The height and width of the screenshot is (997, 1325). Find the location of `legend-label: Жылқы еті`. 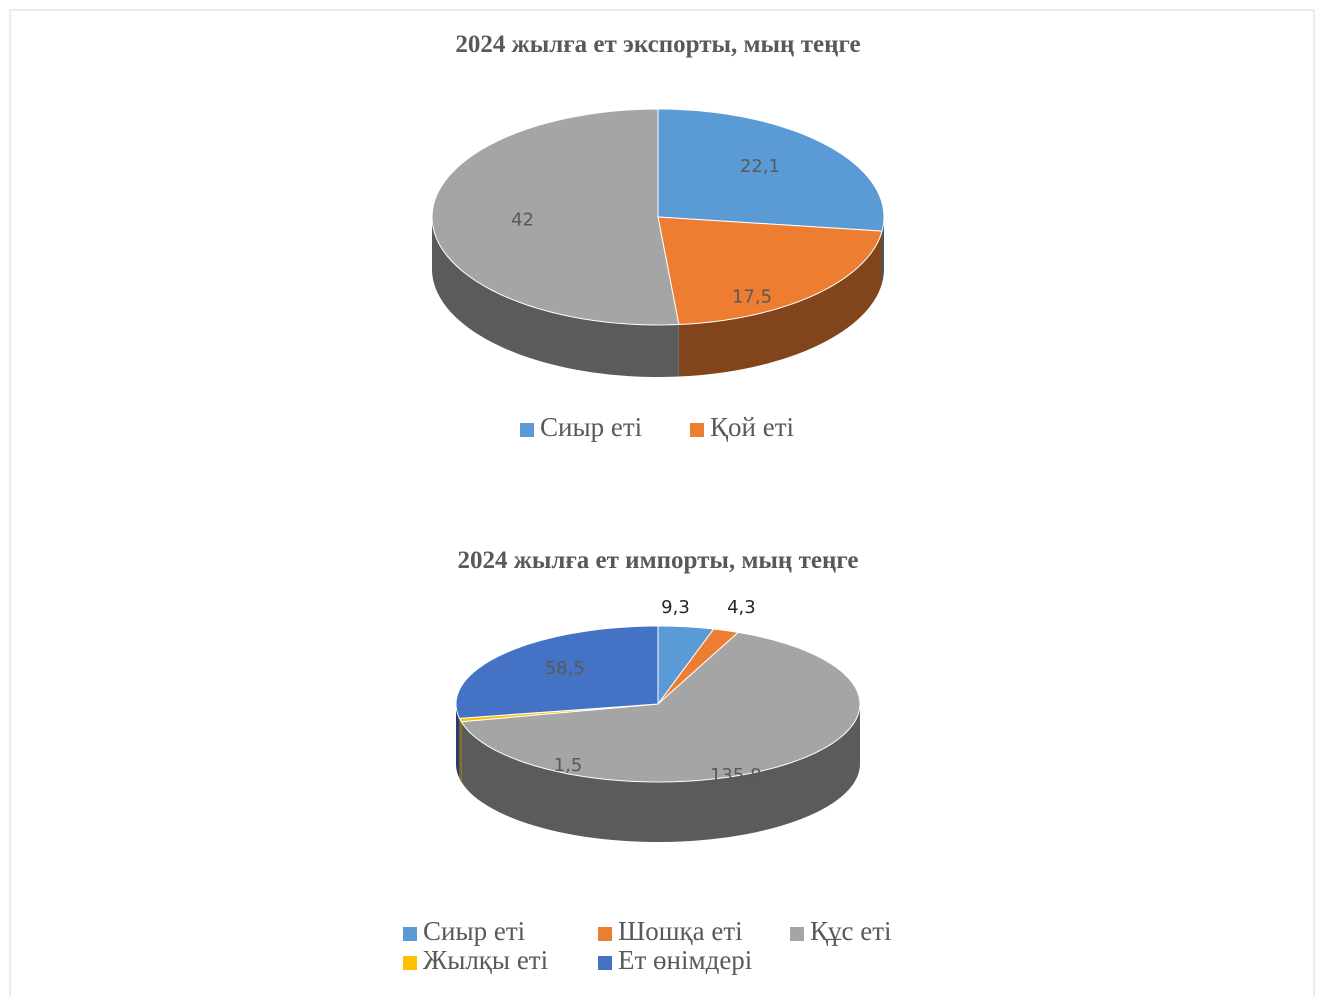

legend-label: Жылқы еті is located at coordinates (485, 960).